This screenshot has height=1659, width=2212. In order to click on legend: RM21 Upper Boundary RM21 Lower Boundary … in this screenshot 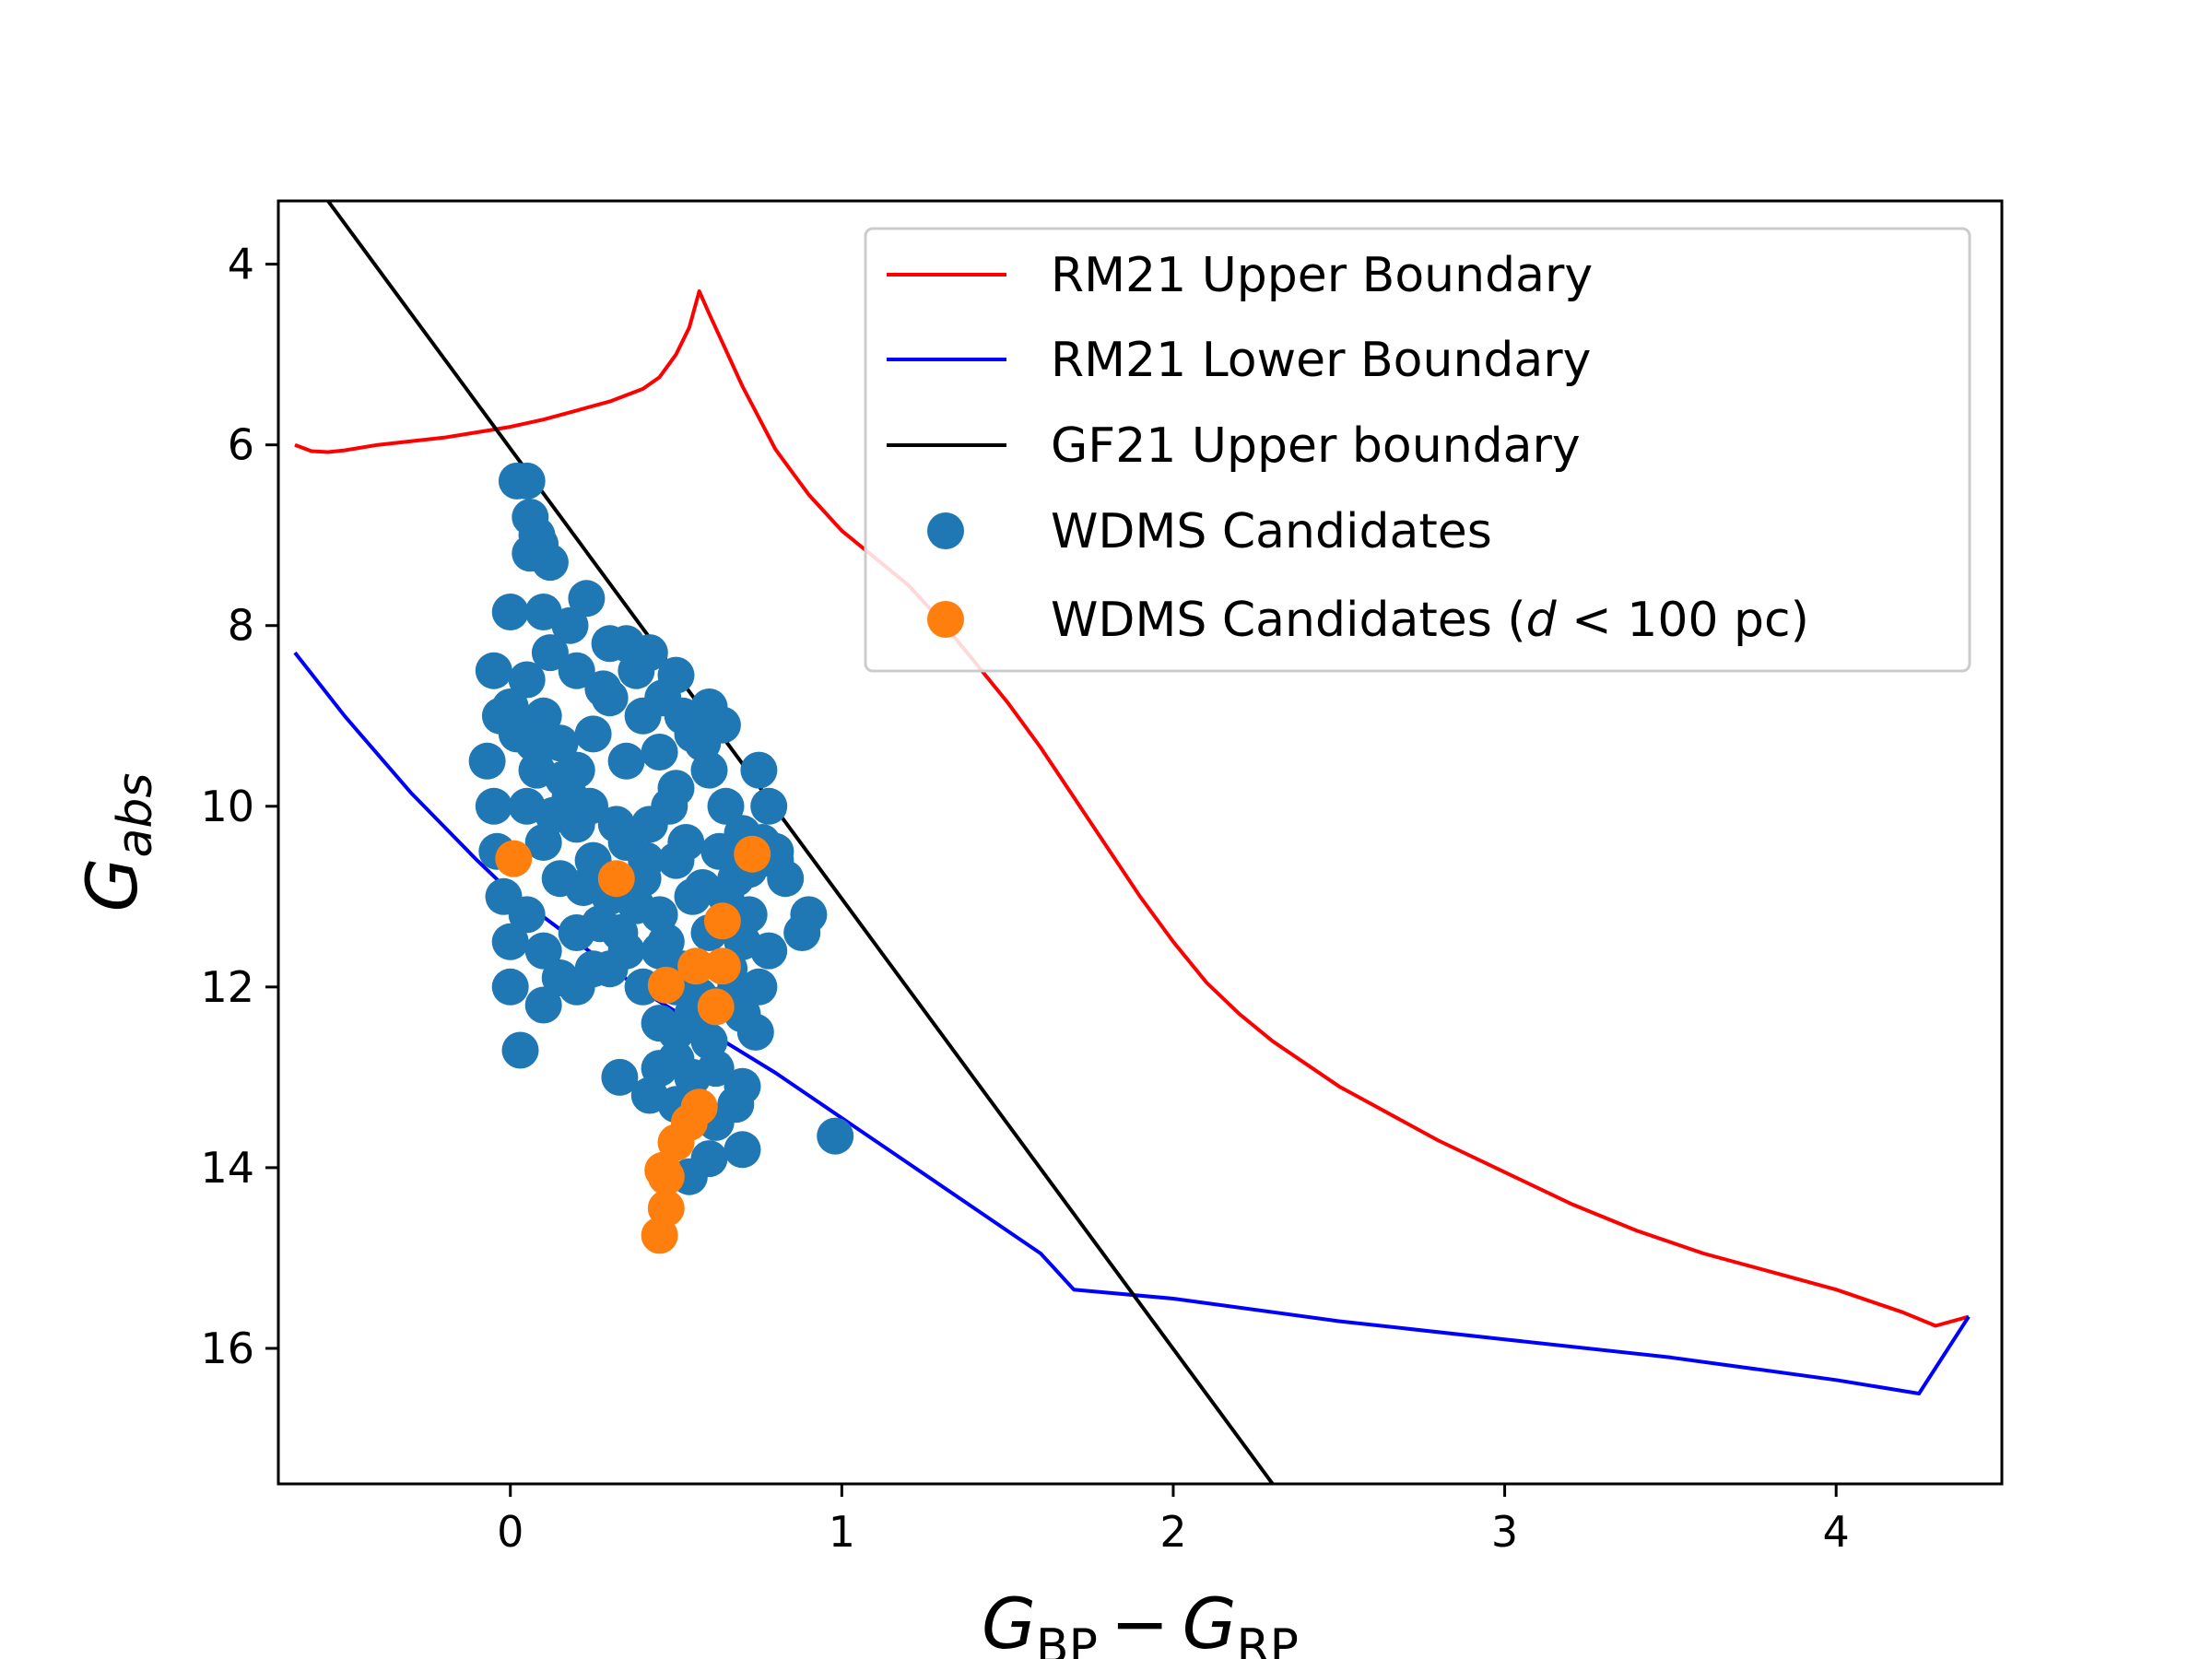, I will do `click(1417, 450)`.